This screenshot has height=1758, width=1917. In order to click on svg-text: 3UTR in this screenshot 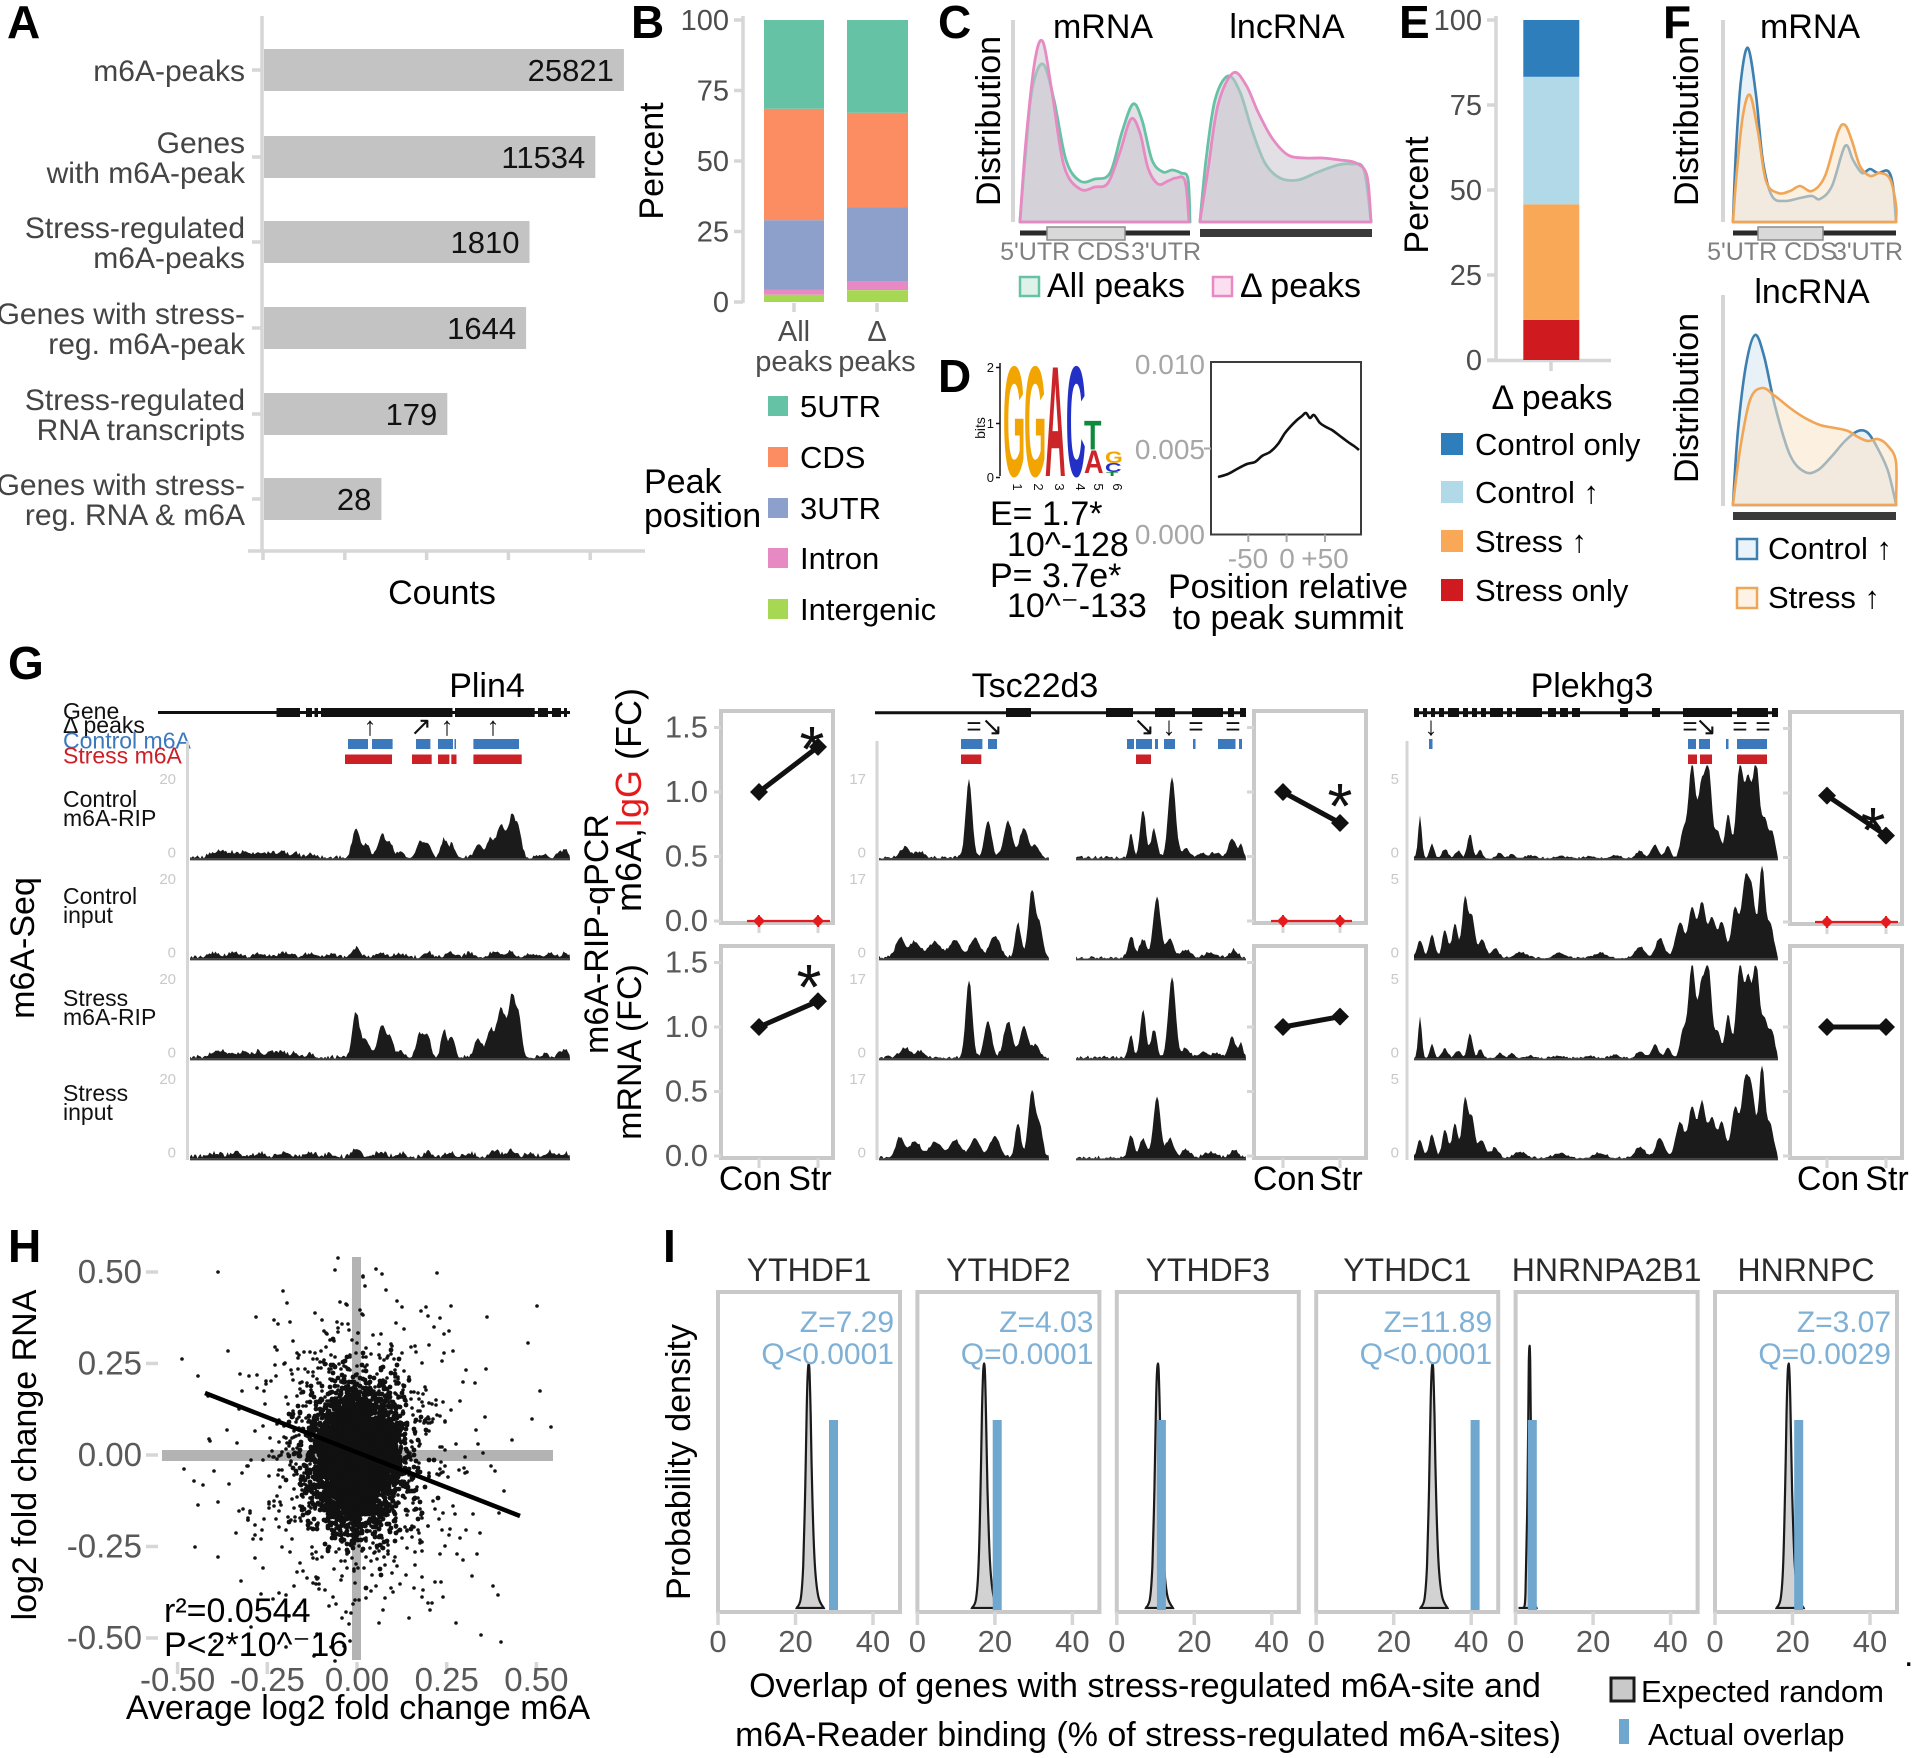, I will do `click(840, 508)`.